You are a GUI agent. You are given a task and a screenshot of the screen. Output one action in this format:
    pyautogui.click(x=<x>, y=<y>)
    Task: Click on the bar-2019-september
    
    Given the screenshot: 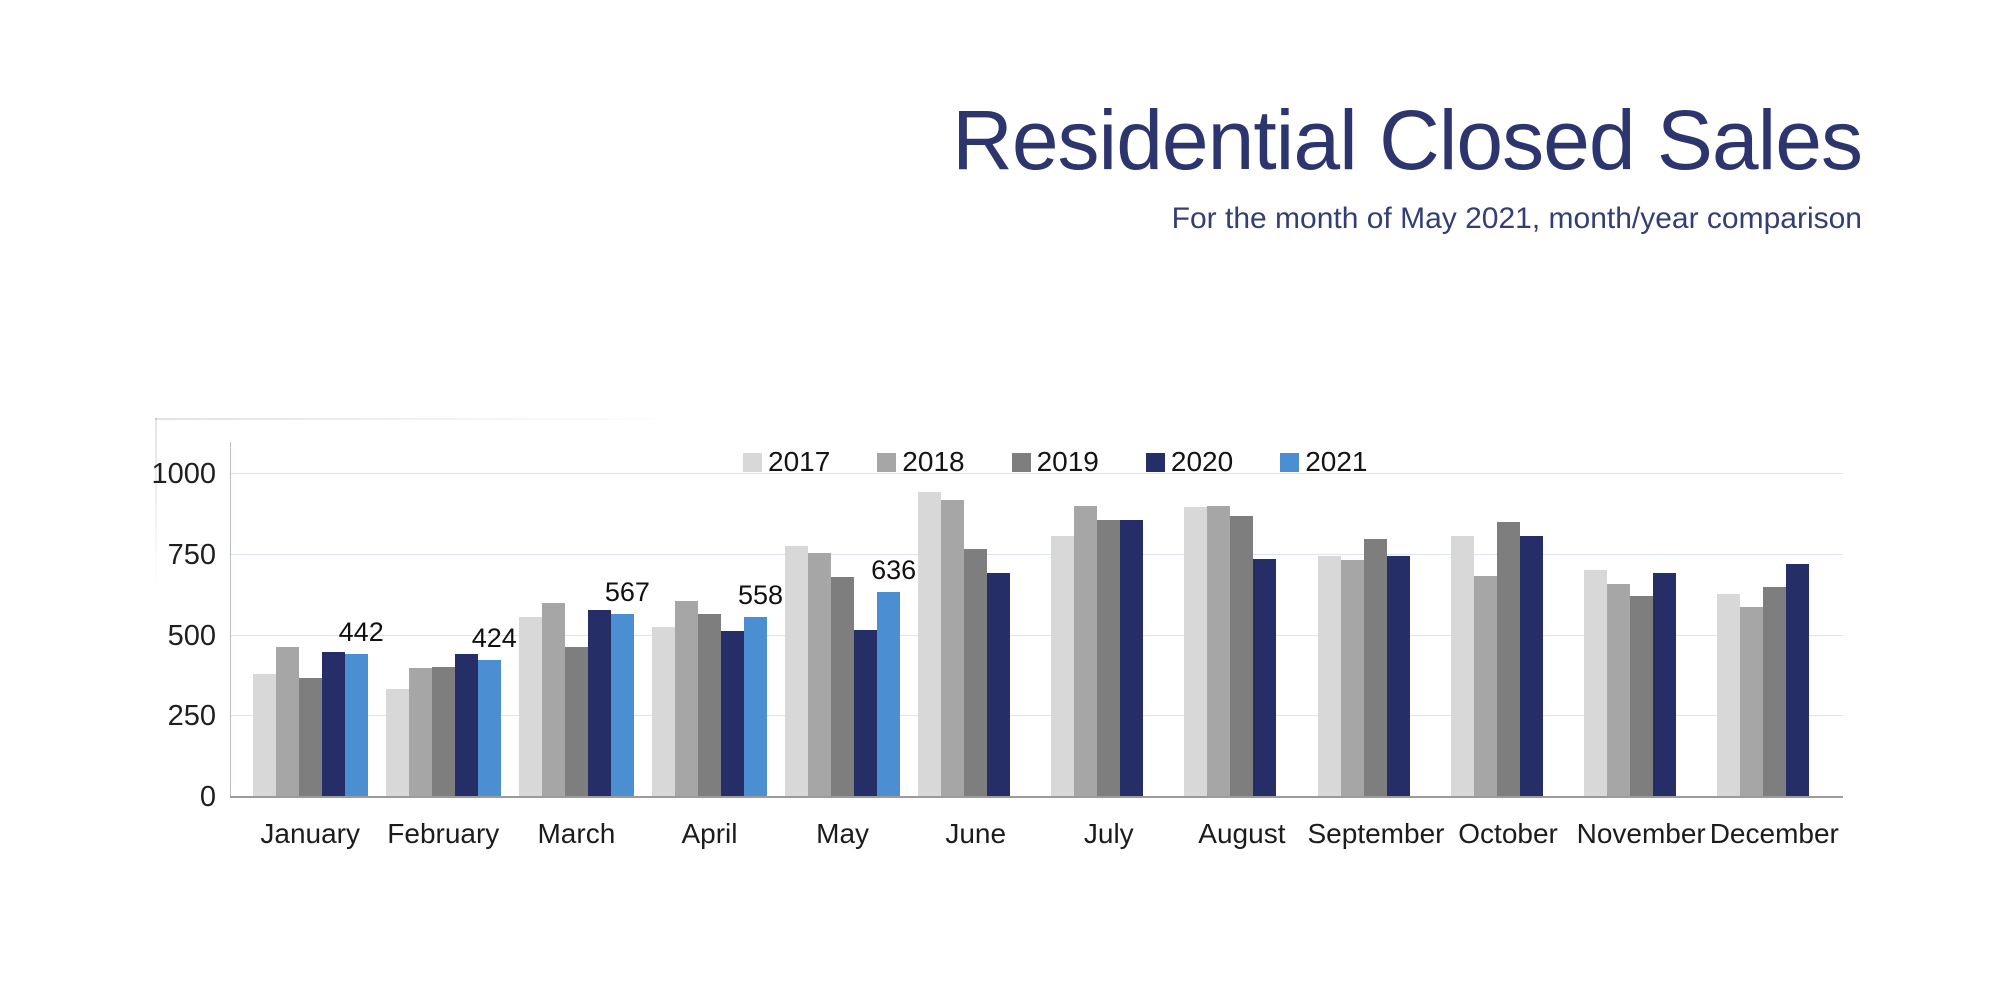 What is the action you would take?
    pyautogui.click(x=1375, y=667)
    